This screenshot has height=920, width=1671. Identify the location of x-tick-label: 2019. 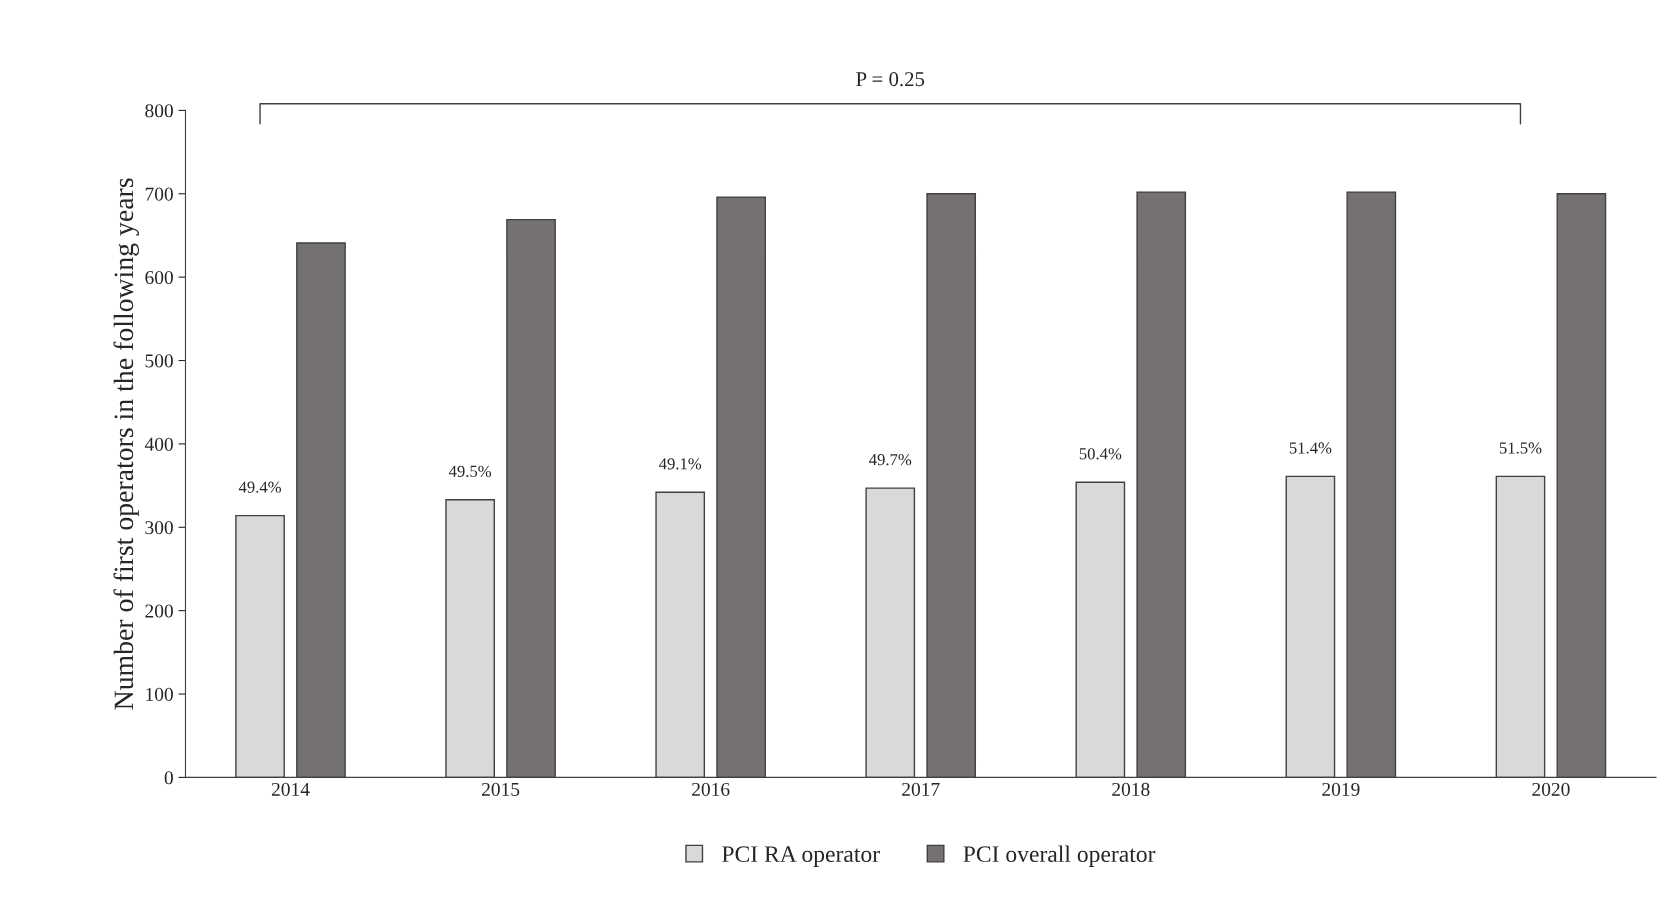
(1341, 789).